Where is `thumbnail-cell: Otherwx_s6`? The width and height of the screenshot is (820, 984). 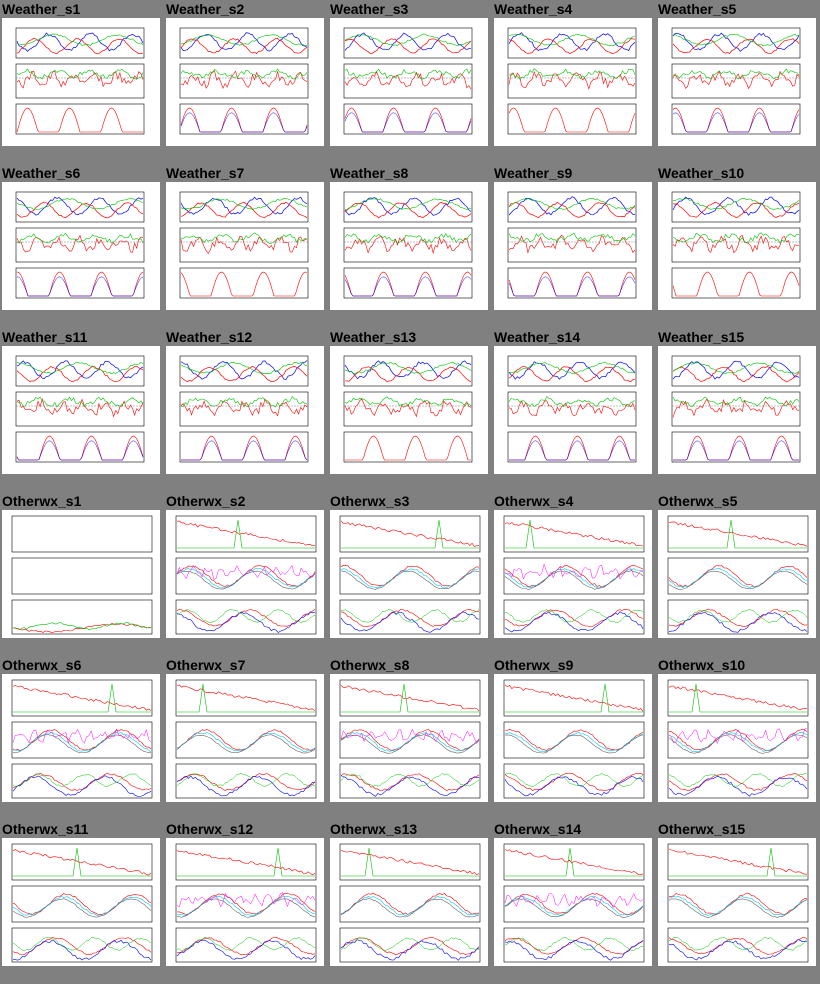
thumbnail-cell: Otherwx_s6 is located at coordinates (80, 738).